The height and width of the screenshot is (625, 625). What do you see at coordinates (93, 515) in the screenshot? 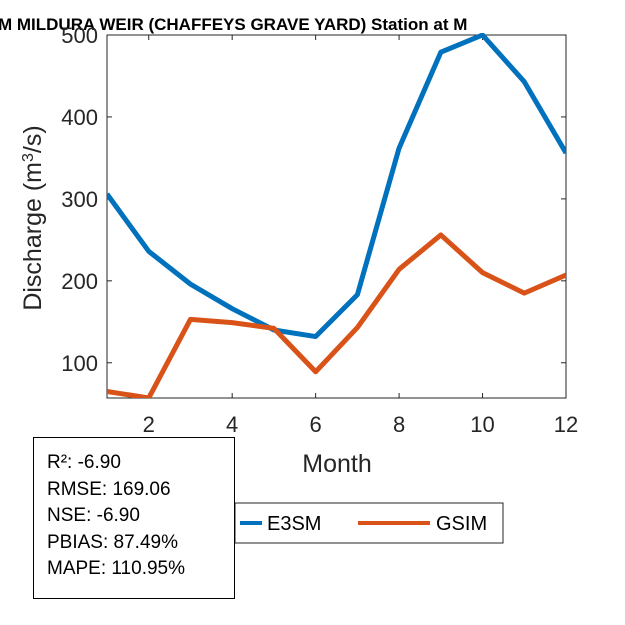
I see `stat-nse: NSE: -6.90` at bounding box center [93, 515].